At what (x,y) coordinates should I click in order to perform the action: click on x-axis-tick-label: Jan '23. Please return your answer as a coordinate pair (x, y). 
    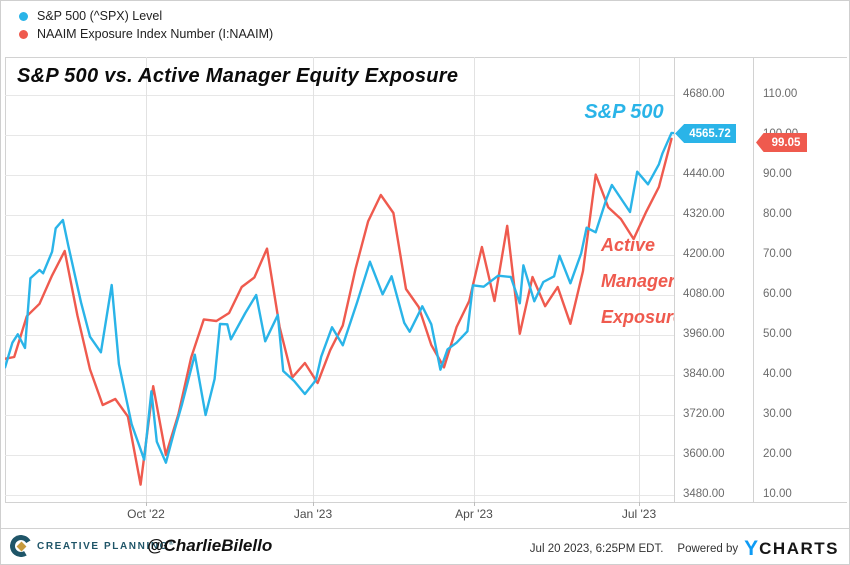
    Looking at the image, I should click on (313, 514).